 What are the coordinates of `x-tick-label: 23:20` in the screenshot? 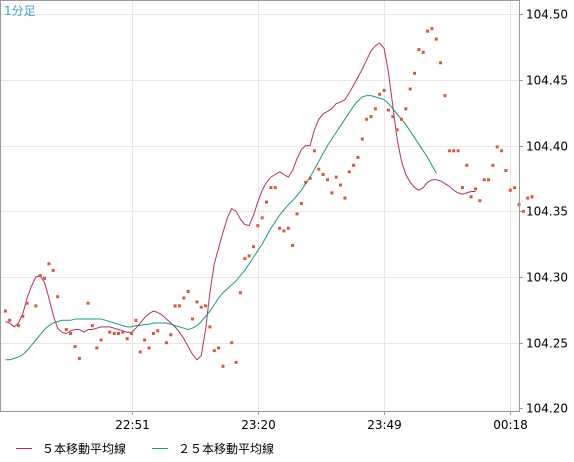 It's located at (258, 425).